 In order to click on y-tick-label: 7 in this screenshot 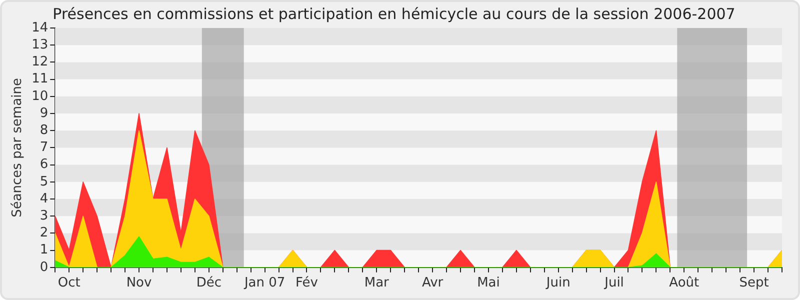, I will do `click(44, 148)`.